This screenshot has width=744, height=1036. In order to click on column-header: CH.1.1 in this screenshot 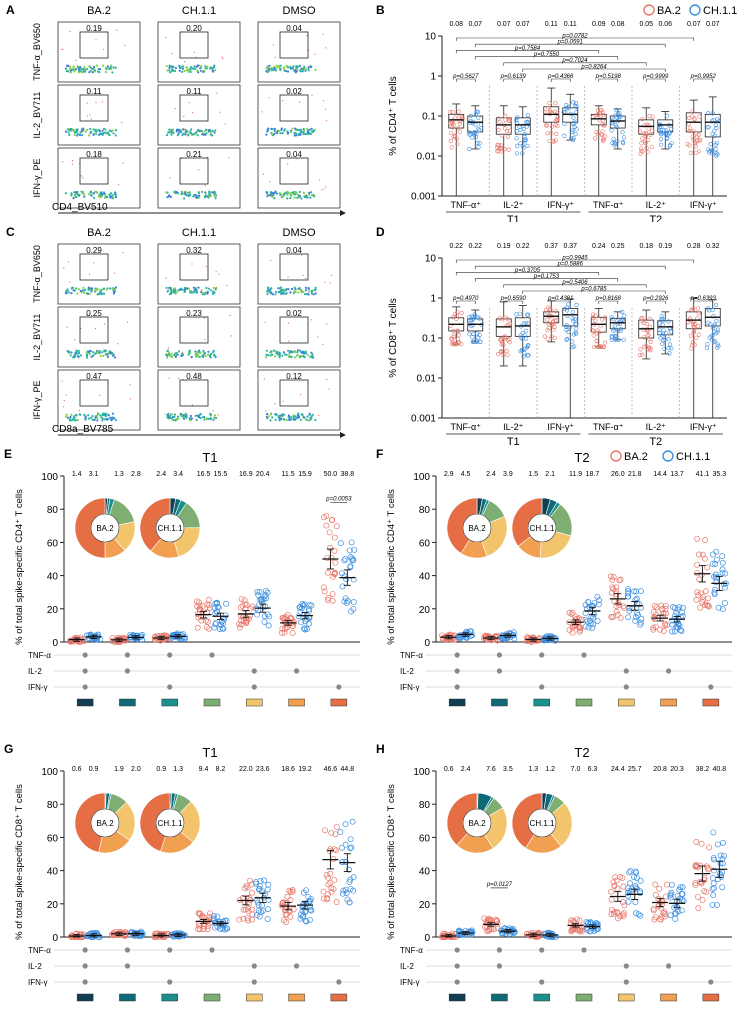, I will do `click(199, 233)`.